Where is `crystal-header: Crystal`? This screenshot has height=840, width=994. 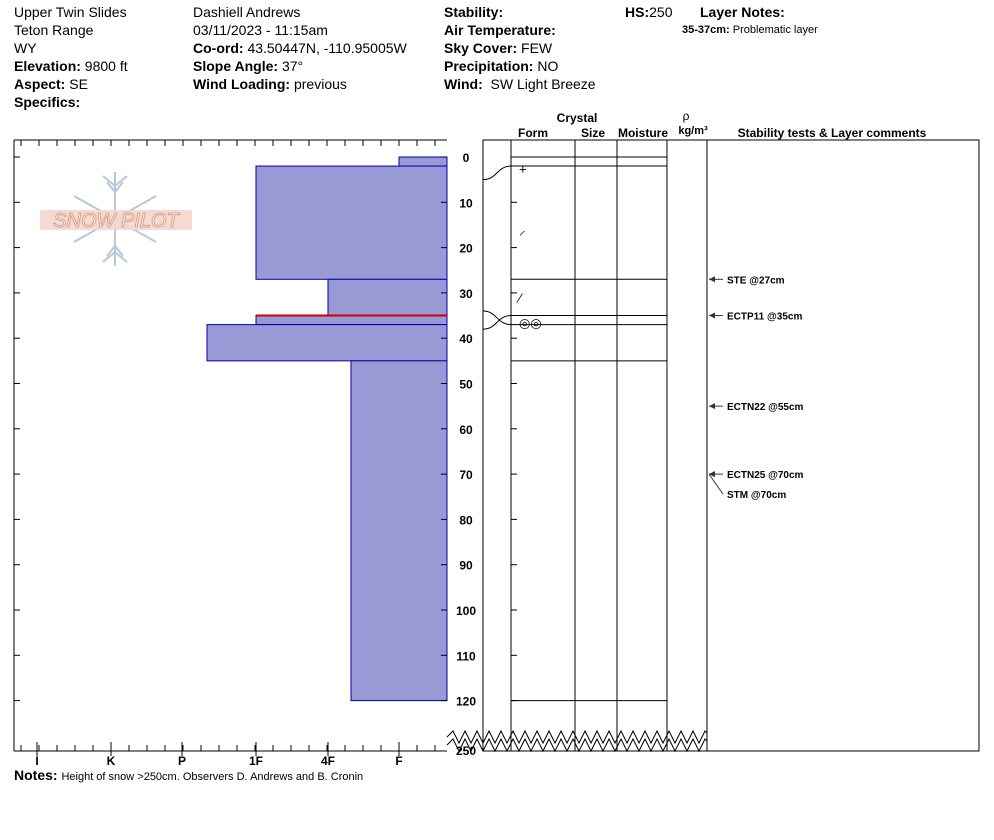
crystal-header: Crystal is located at coordinates (577, 118).